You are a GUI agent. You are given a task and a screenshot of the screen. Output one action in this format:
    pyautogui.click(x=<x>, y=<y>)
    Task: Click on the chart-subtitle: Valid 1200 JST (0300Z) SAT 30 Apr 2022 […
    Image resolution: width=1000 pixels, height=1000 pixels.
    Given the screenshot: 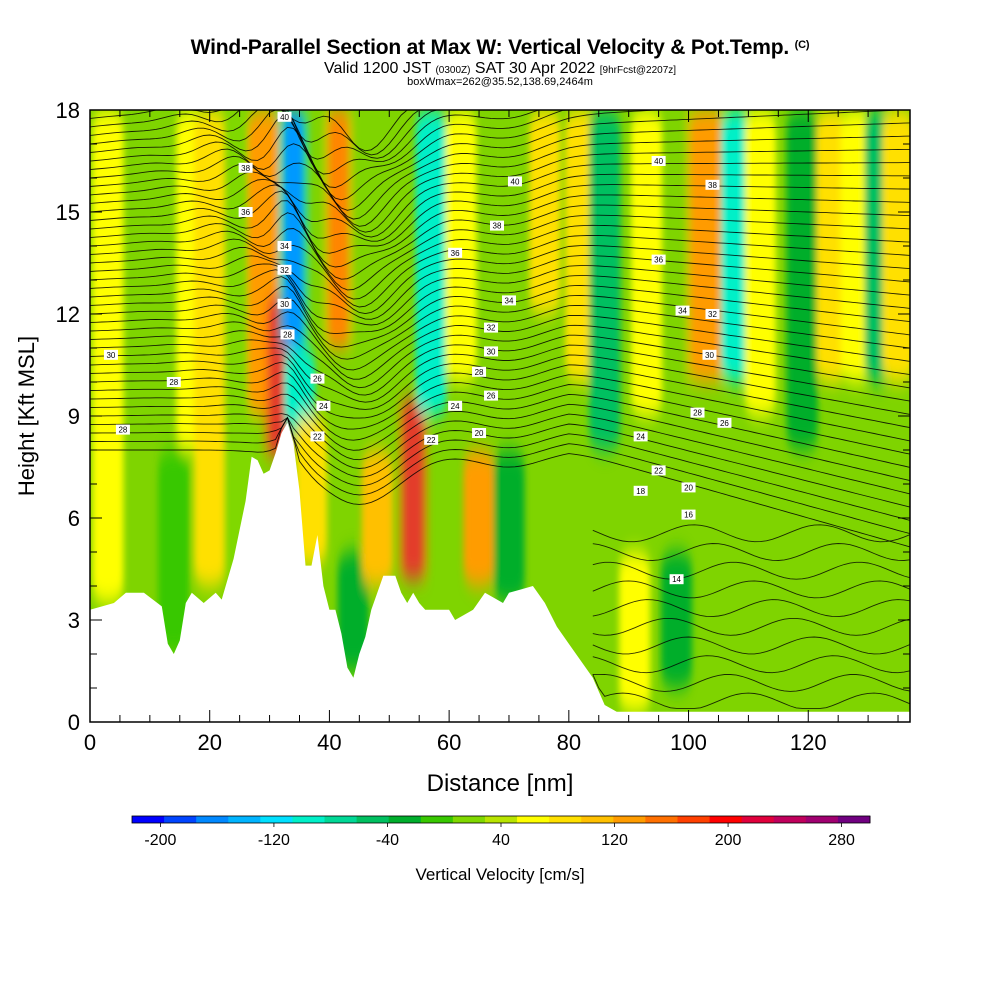 What is the action you would take?
    pyautogui.click(x=500, y=69)
    